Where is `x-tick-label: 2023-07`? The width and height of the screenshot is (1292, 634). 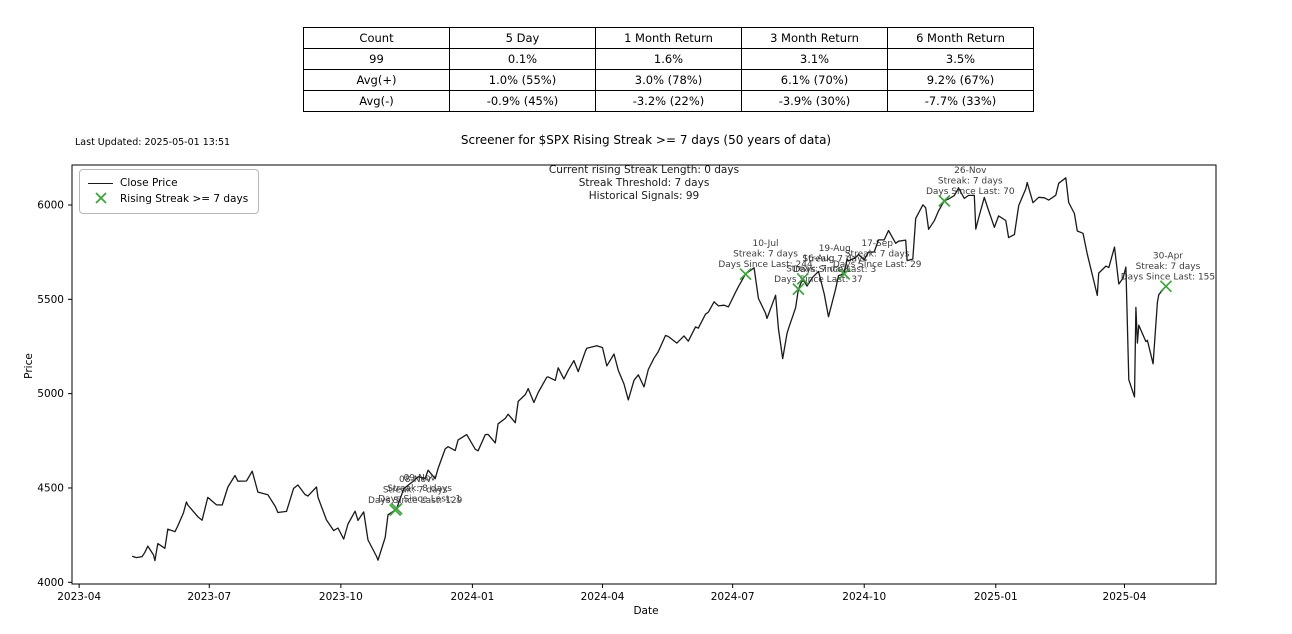
x-tick-label: 2023-07 is located at coordinates (209, 597).